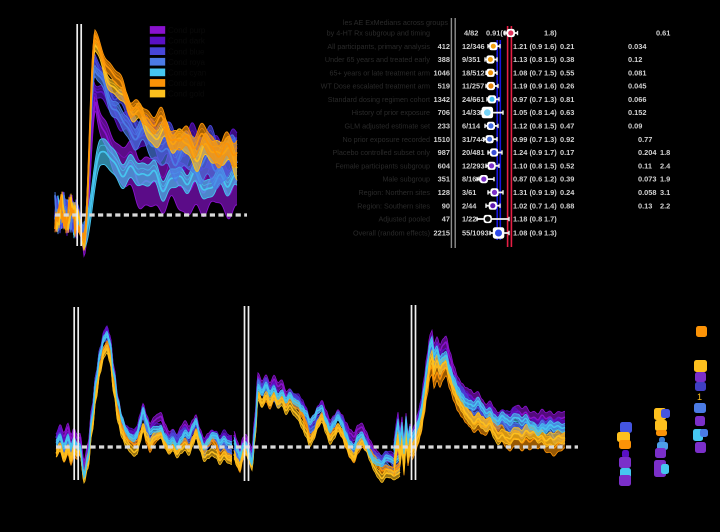 Image resolution: width=720 pixels, height=532 pixels. What do you see at coordinates (444, 192) in the screenshot?
I see `svg-text: 128` at bounding box center [444, 192].